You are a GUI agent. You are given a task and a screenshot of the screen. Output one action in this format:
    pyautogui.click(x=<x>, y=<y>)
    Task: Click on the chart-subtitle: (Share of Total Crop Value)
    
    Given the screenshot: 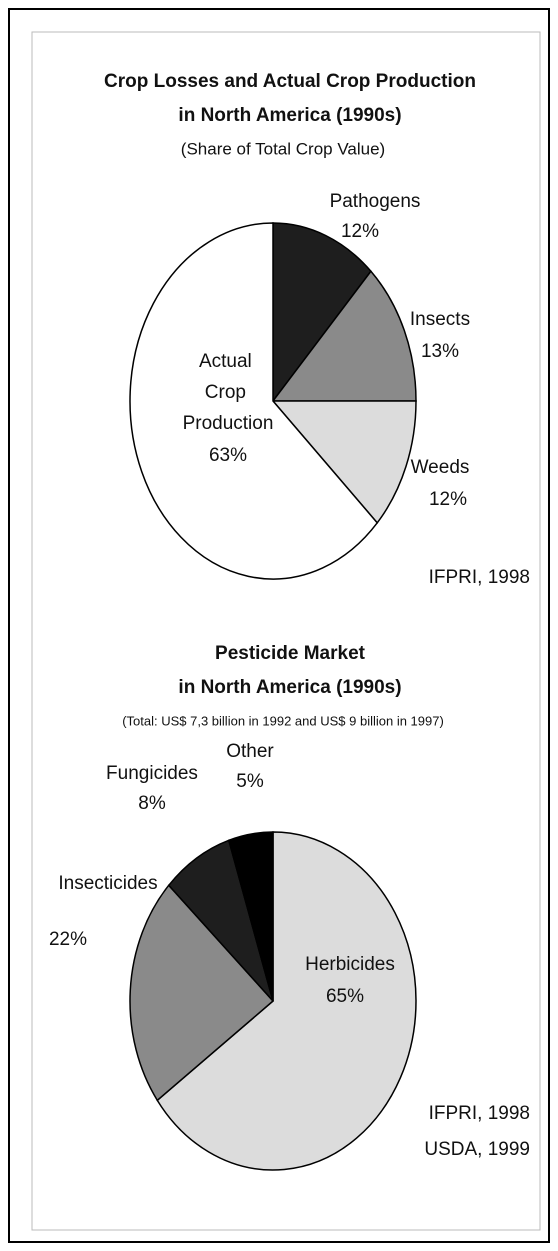 What is the action you would take?
    pyautogui.click(x=283, y=148)
    